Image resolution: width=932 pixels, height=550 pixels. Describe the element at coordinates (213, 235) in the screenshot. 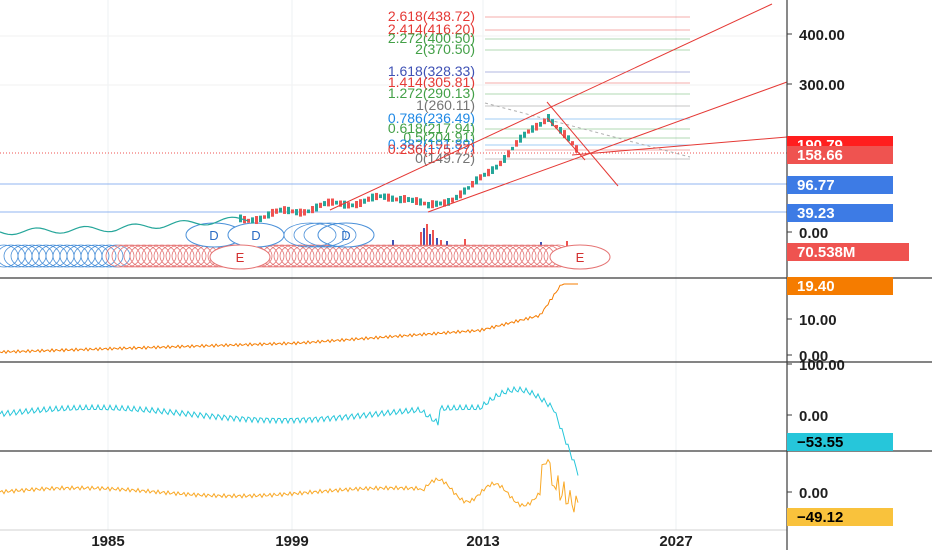

I see `dividend-marker-0: D` at that location.